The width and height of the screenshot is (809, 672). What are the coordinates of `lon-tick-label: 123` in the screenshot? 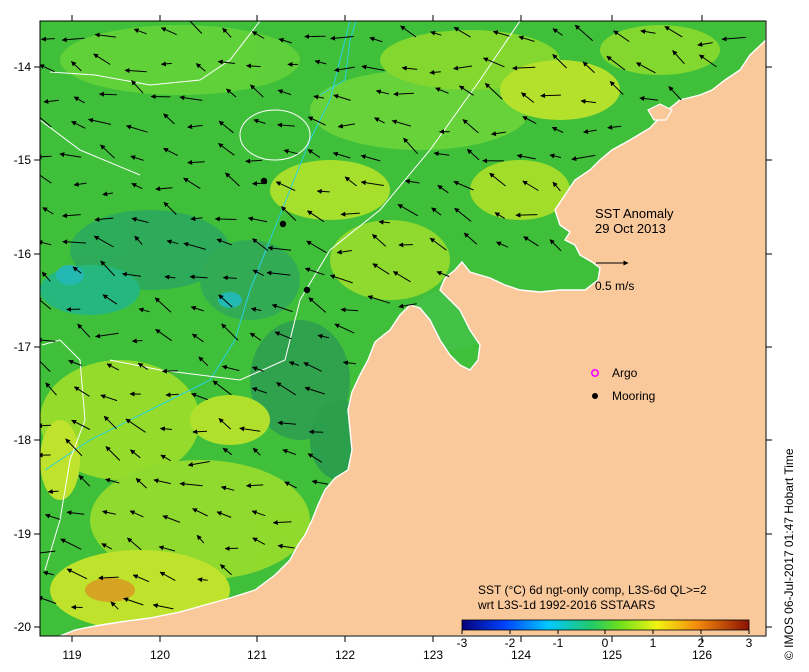 It's located at (433, 655).